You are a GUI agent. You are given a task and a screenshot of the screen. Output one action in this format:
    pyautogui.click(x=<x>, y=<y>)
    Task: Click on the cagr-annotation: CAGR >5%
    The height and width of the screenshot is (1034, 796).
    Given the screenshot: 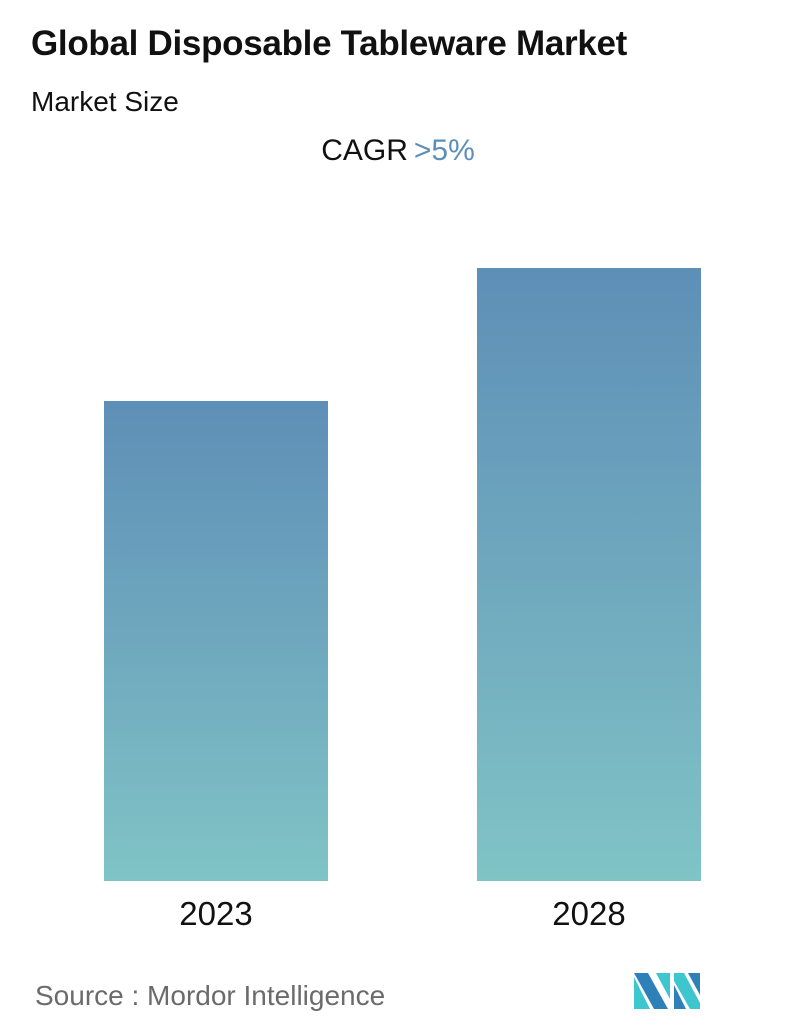 What is the action you would take?
    pyautogui.click(x=398, y=151)
    